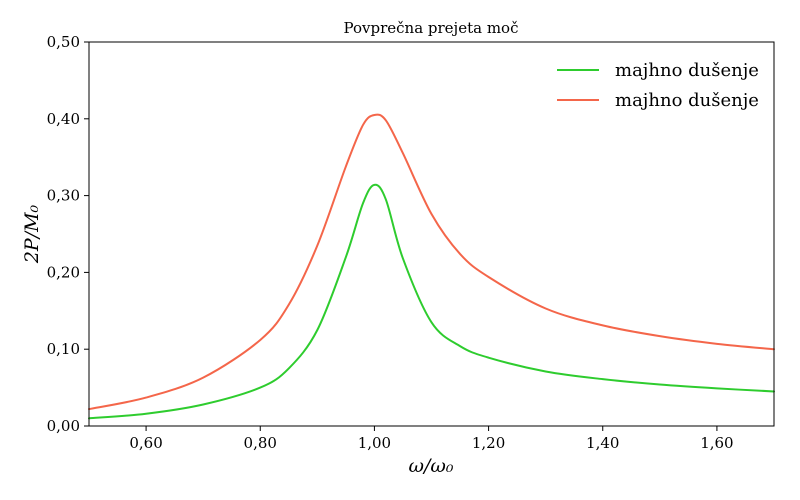 The image size is (800, 500). What do you see at coordinates (145, 443) in the screenshot?
I see `x-tick-label: 0,60` at bounding box center [145, 443].